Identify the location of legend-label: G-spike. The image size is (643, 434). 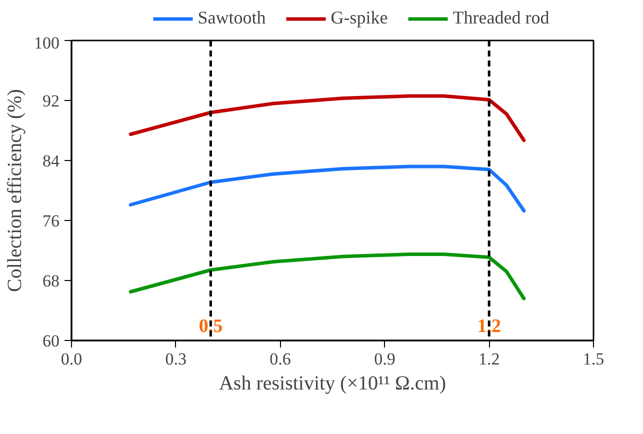
(359, 18).